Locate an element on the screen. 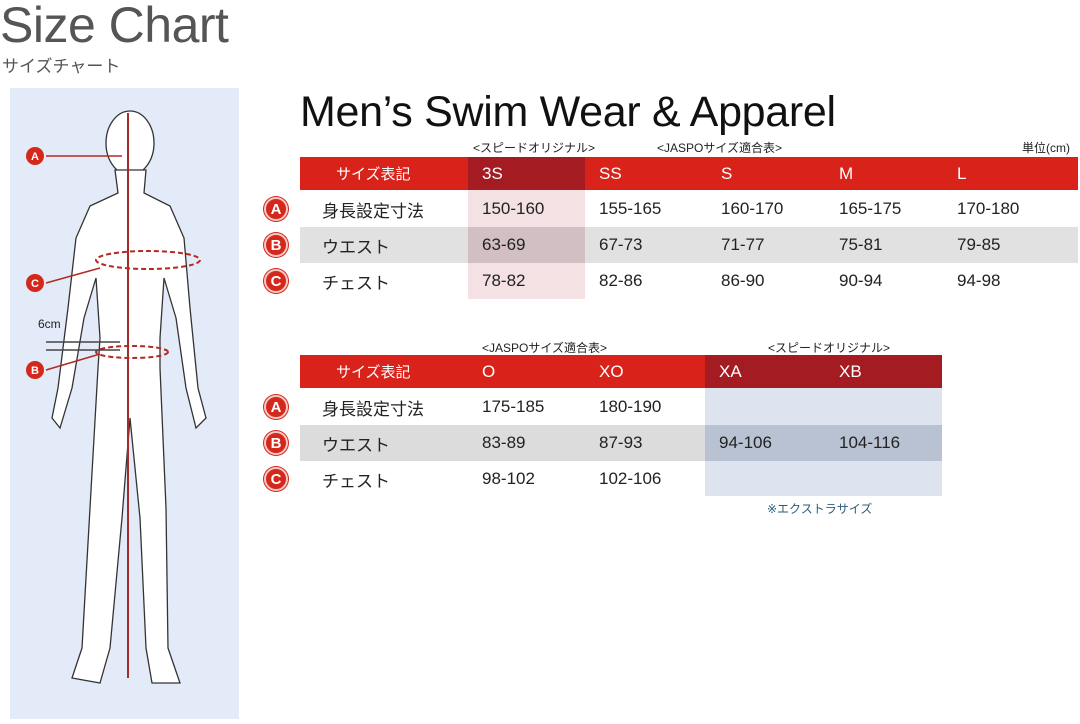 The height and width of the screenshot is (724, 1080). table-cell: 83-89 is located at coordinates (504, 442).